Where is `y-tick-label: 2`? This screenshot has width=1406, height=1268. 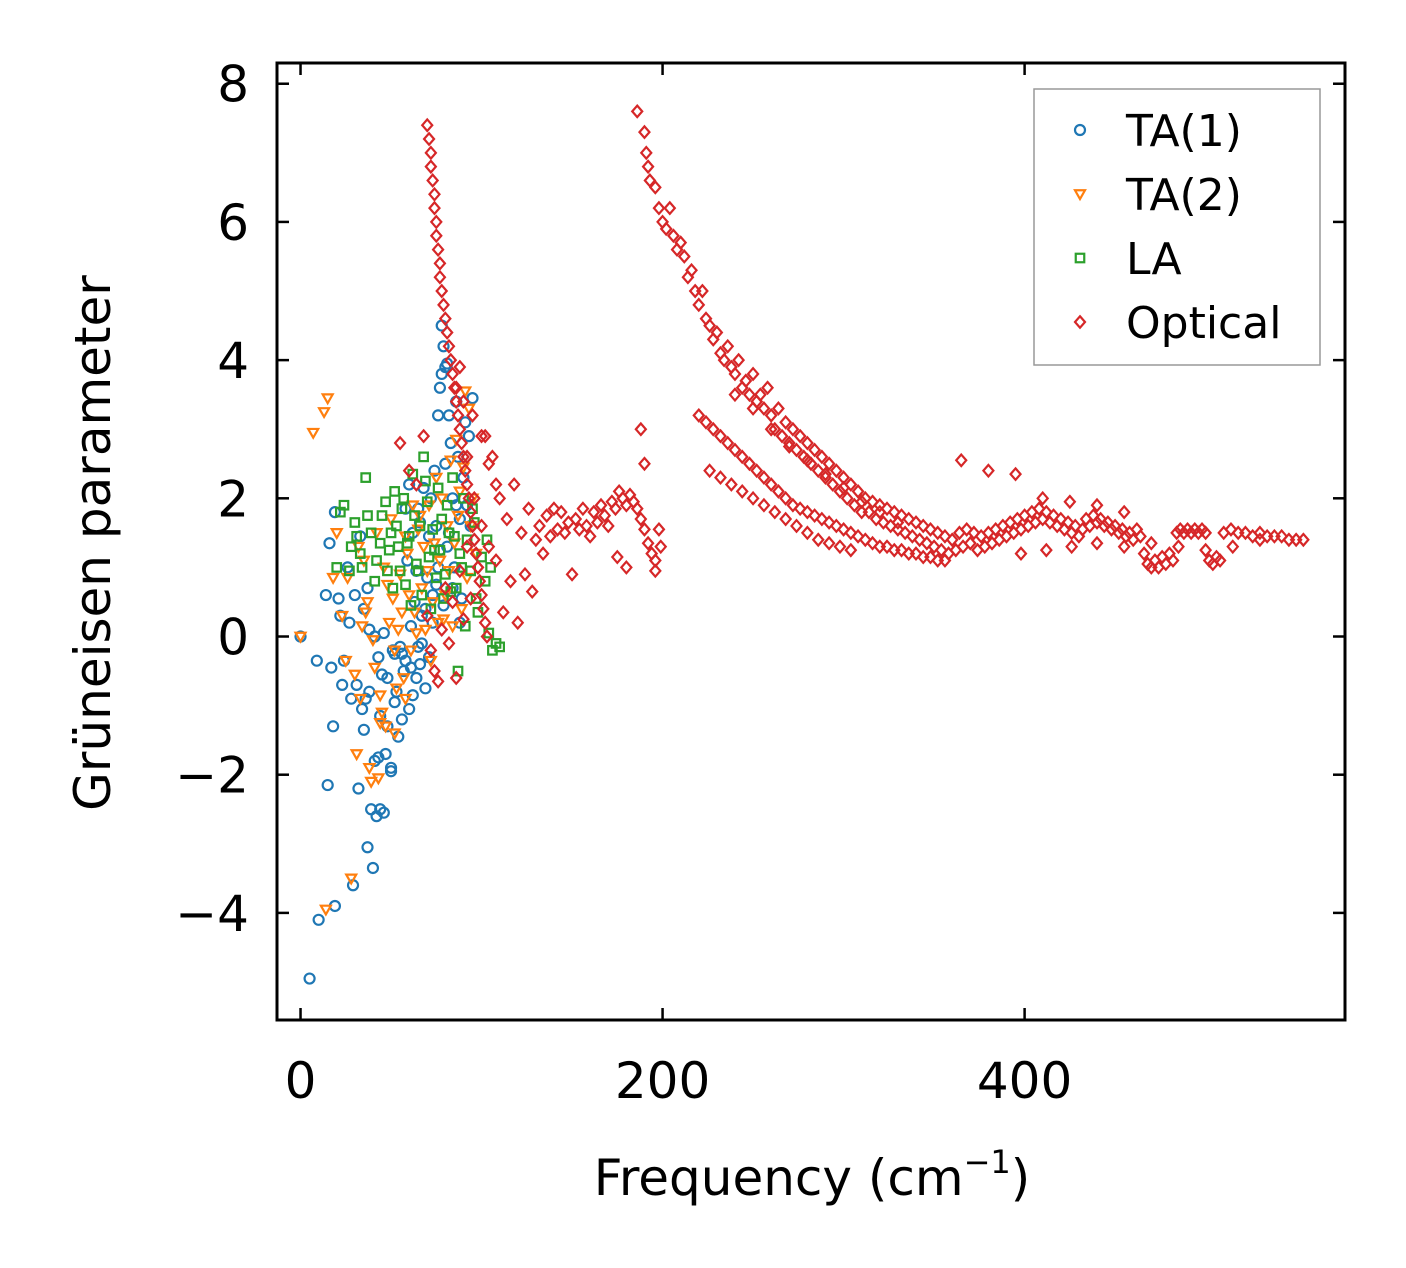 y-tick-label: 2 is located at coordinates (233, 499).